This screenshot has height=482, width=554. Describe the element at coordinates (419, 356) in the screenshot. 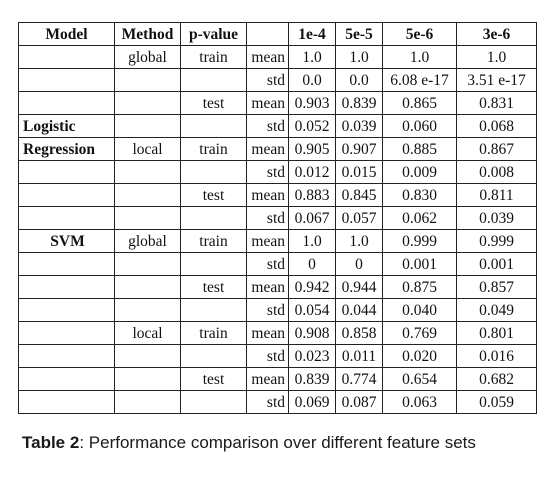

I see `value-cell: 0.020` at that location.